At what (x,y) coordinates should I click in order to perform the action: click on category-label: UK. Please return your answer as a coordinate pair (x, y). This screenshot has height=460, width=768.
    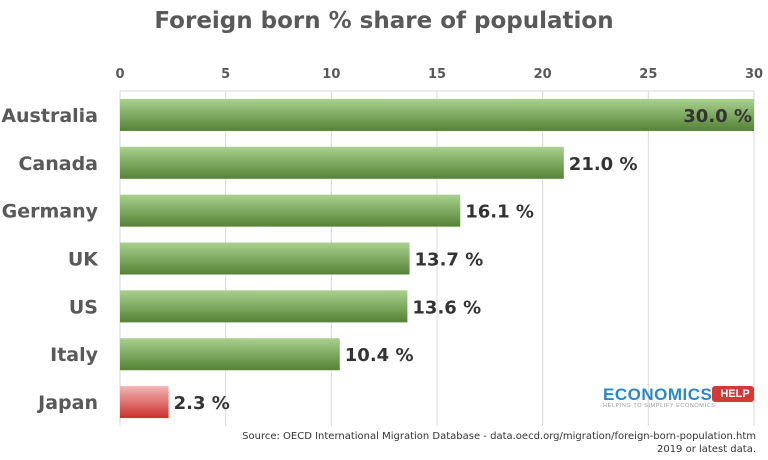
    Looking at the image, I should click on (83, 260).